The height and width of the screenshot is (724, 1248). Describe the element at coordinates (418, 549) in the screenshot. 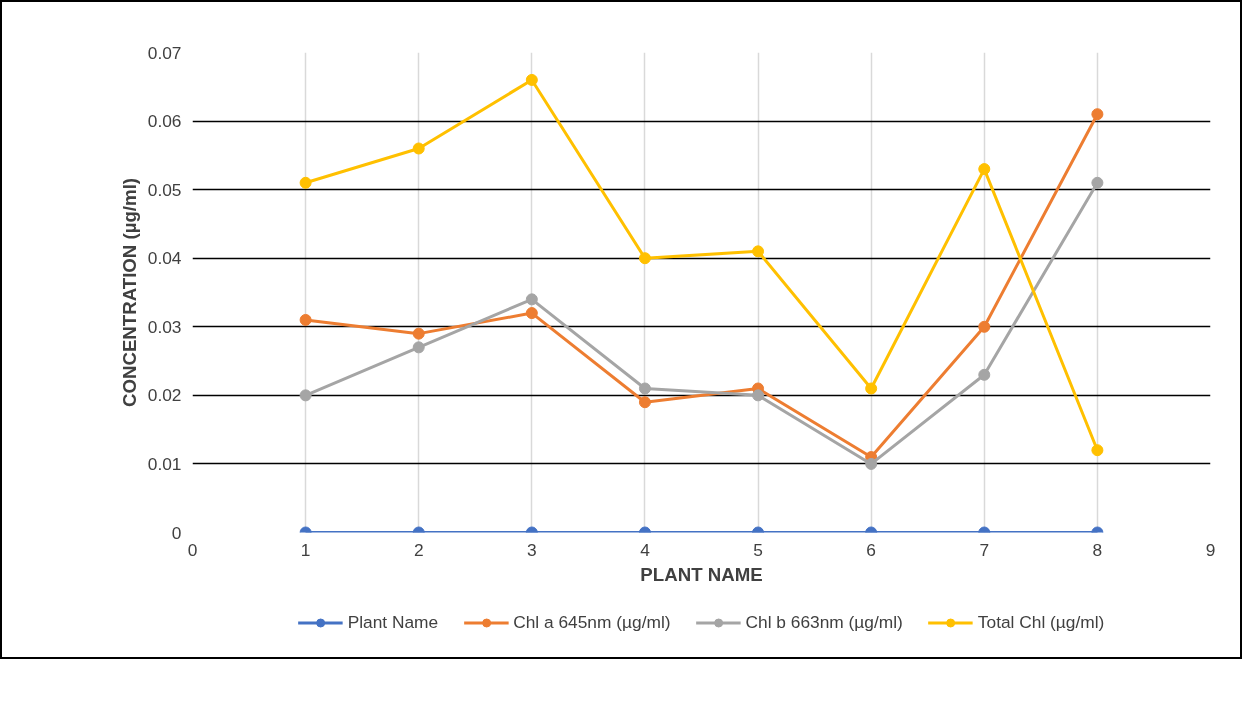

I see `x-tick-label: 2` at that location.